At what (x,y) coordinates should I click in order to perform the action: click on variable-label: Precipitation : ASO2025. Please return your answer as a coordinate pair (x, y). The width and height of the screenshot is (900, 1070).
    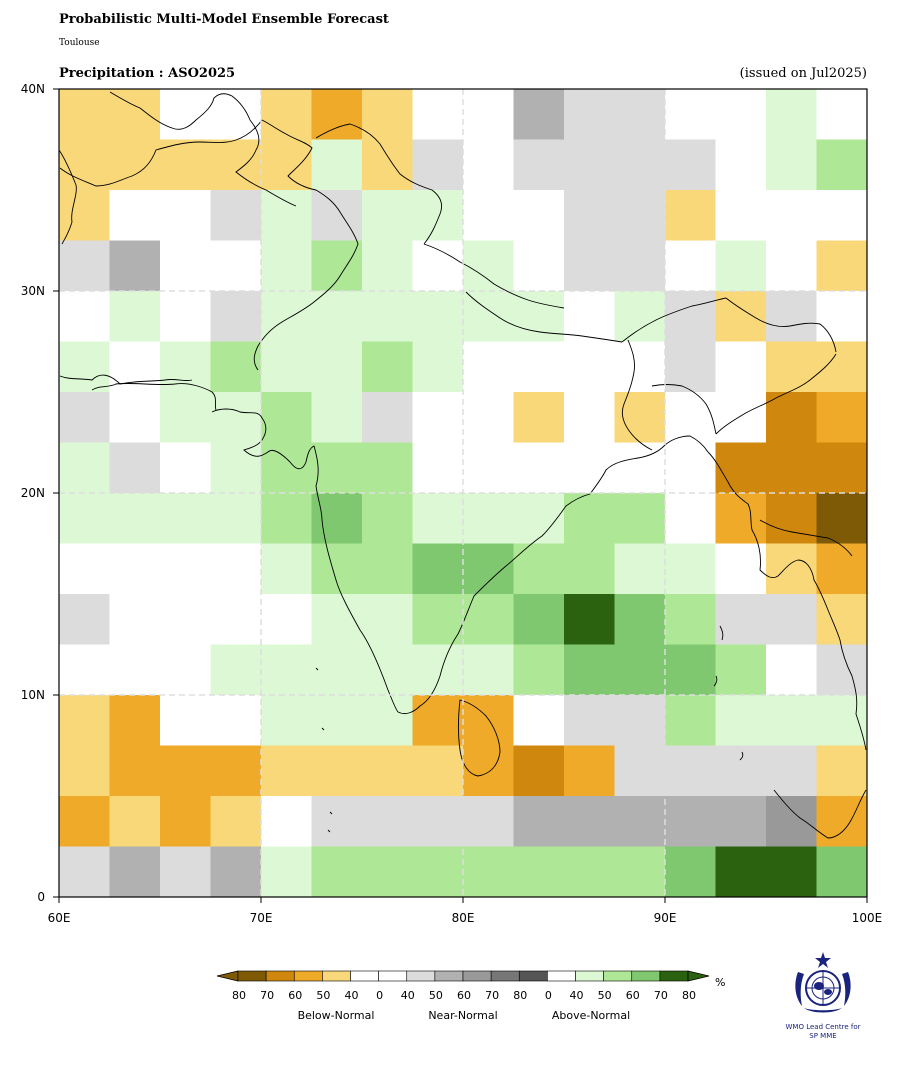
    Looking at the image, I should click on (147, 73).